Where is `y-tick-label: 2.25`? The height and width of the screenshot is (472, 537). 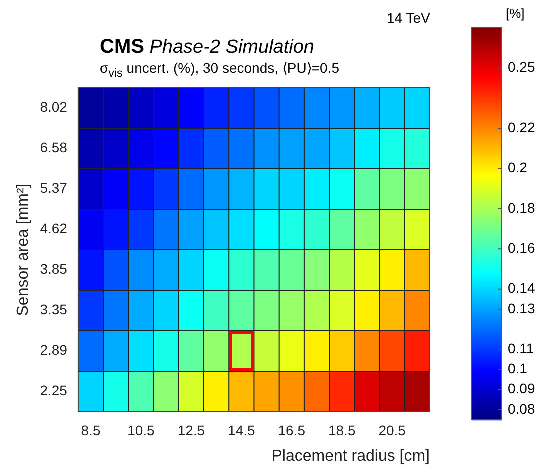 y-tick-label: 2.25 is located at coordinates (54, 390).